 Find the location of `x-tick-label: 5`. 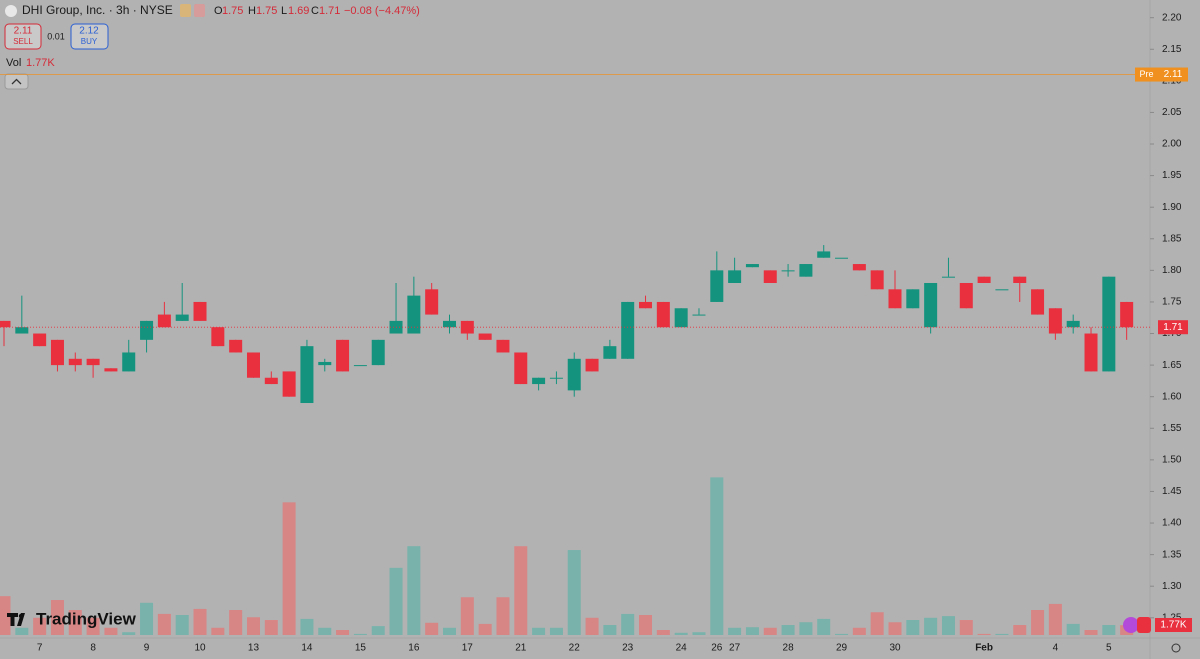

x-tick-label: 5 is located at coordinates (1109, 648).